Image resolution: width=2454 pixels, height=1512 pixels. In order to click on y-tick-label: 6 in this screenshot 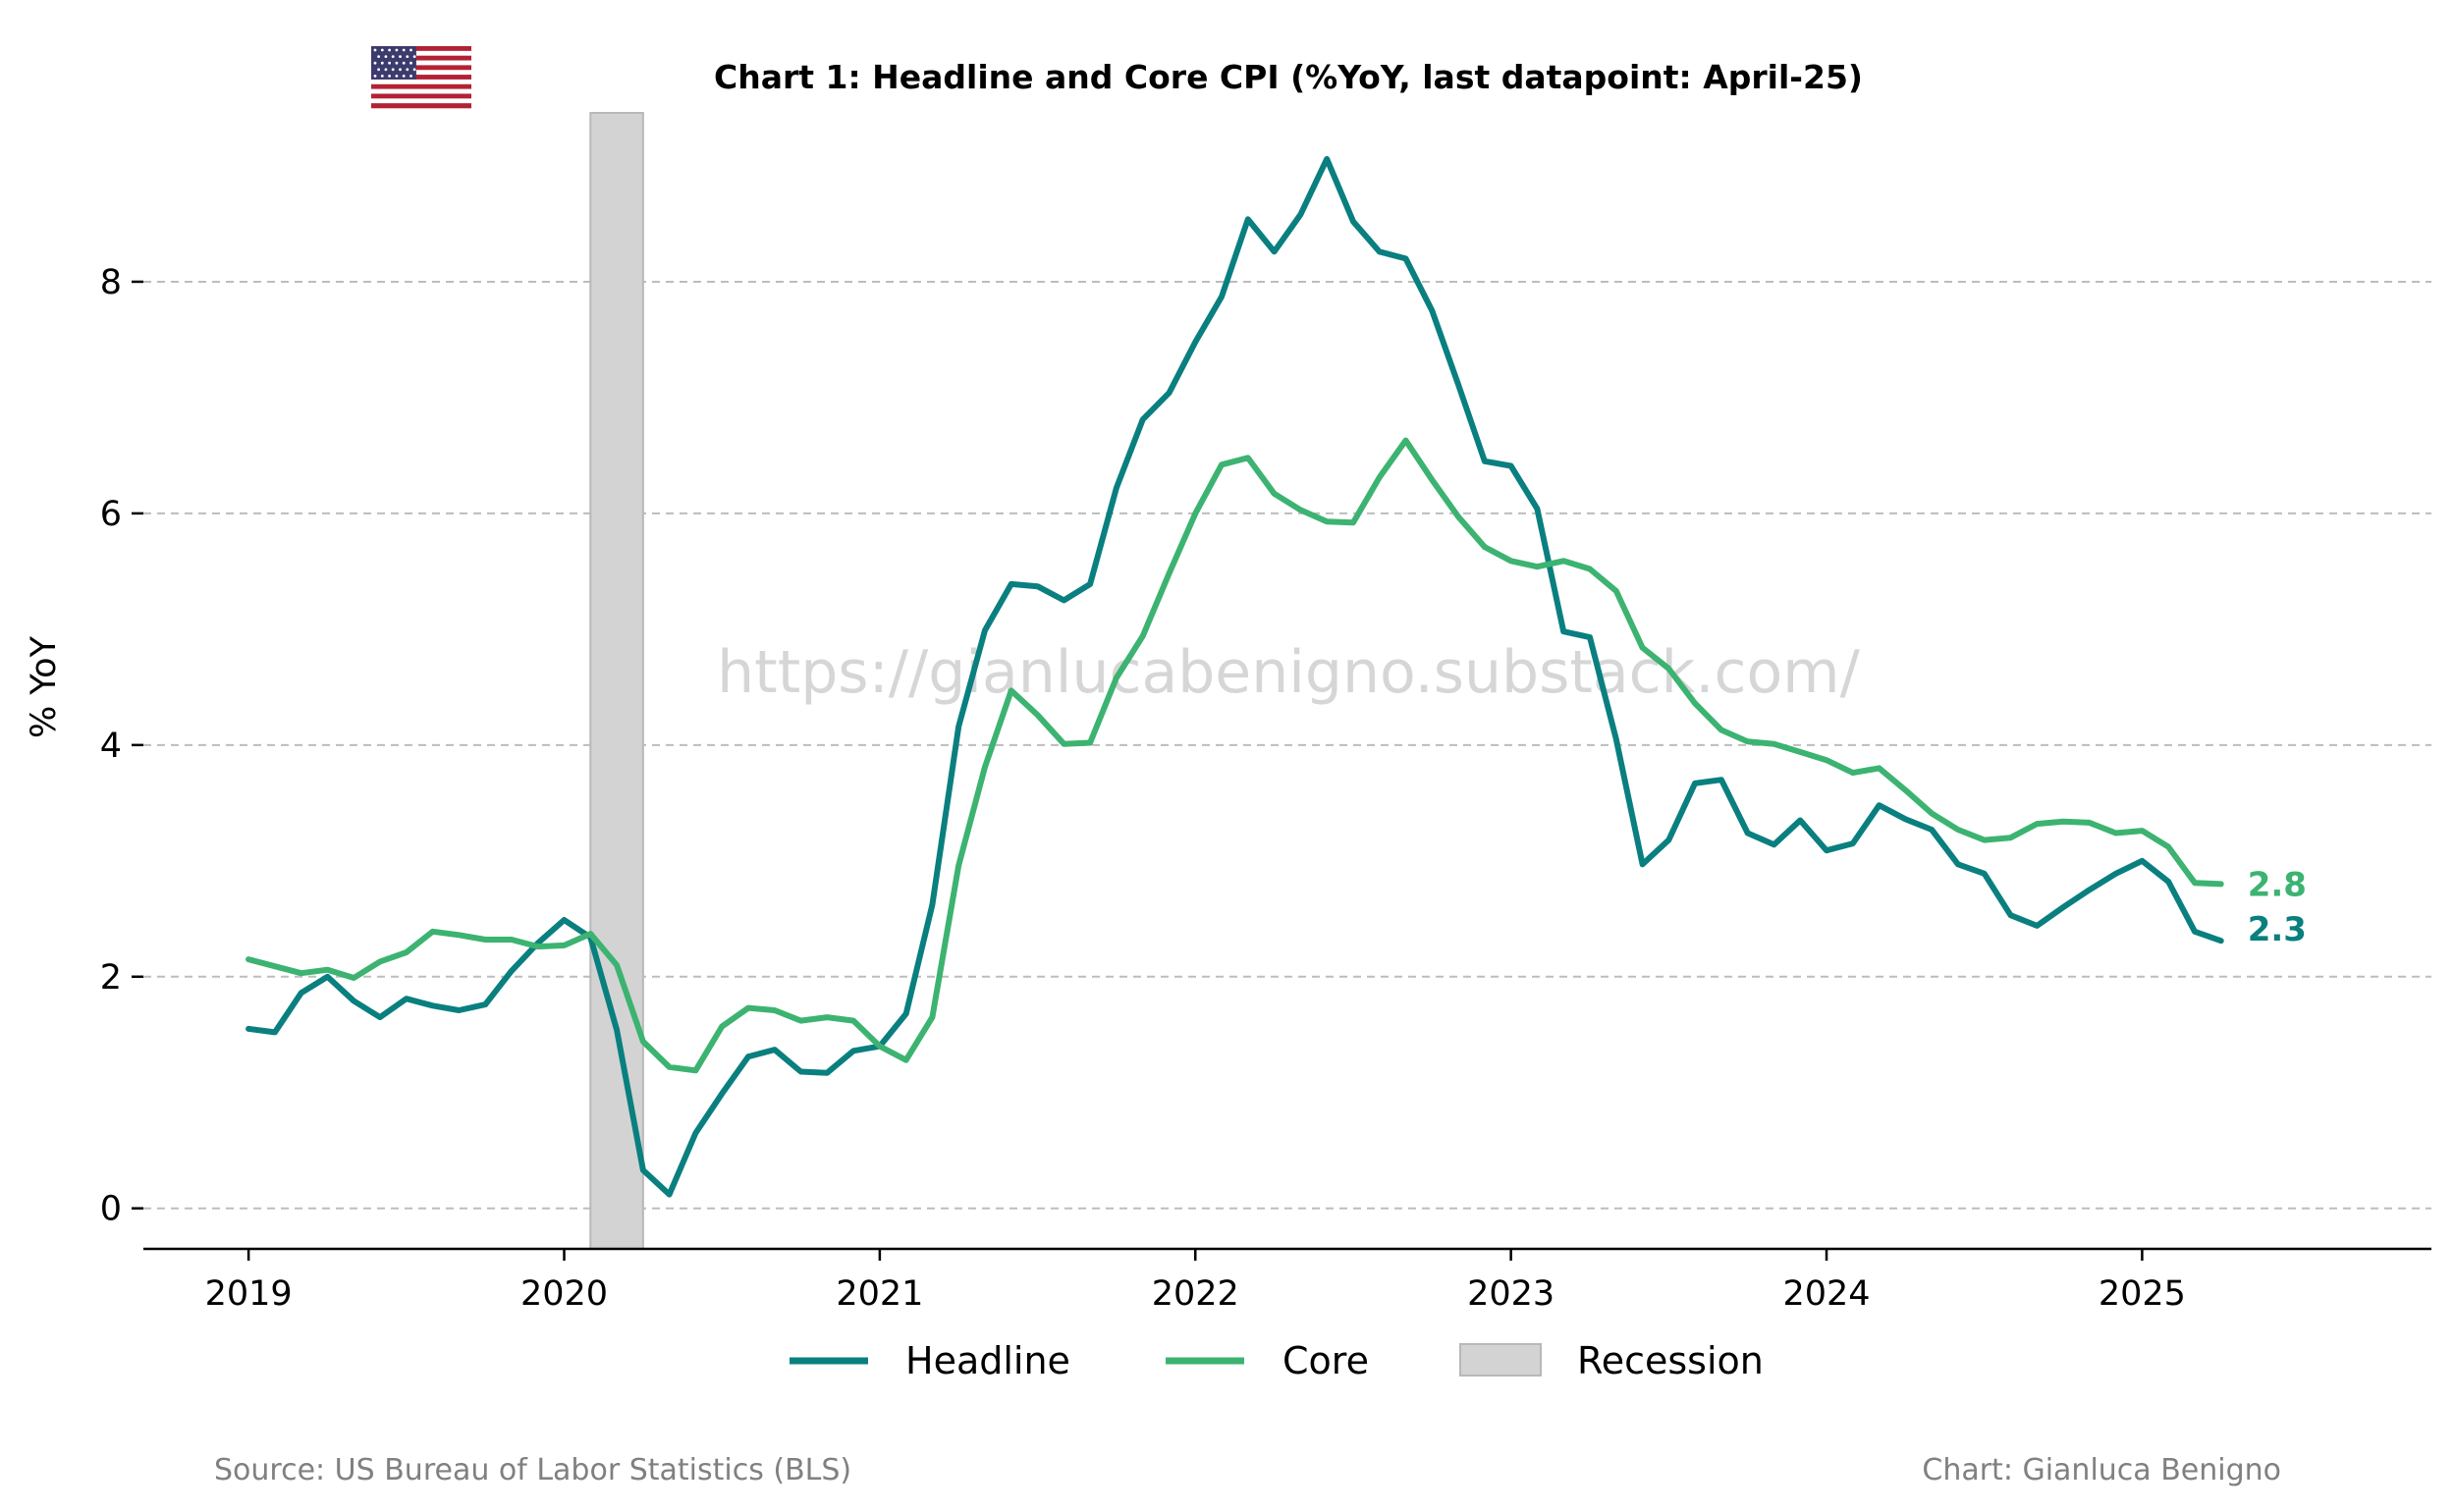, I will do `click(111, 514)`.